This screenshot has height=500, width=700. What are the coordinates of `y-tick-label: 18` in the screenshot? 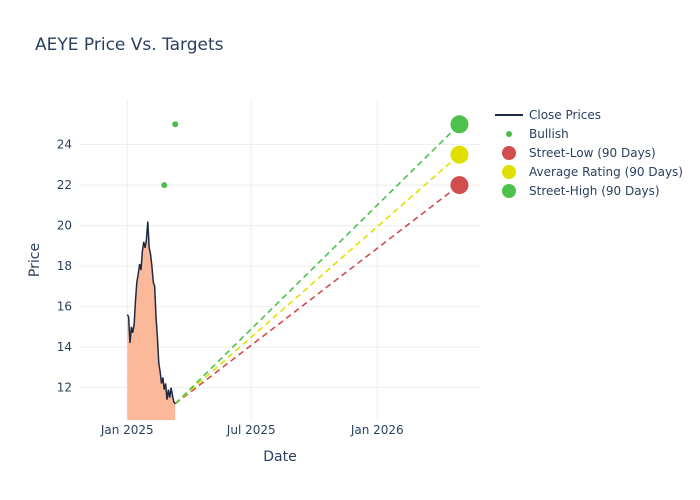 It's located at (64, 266).